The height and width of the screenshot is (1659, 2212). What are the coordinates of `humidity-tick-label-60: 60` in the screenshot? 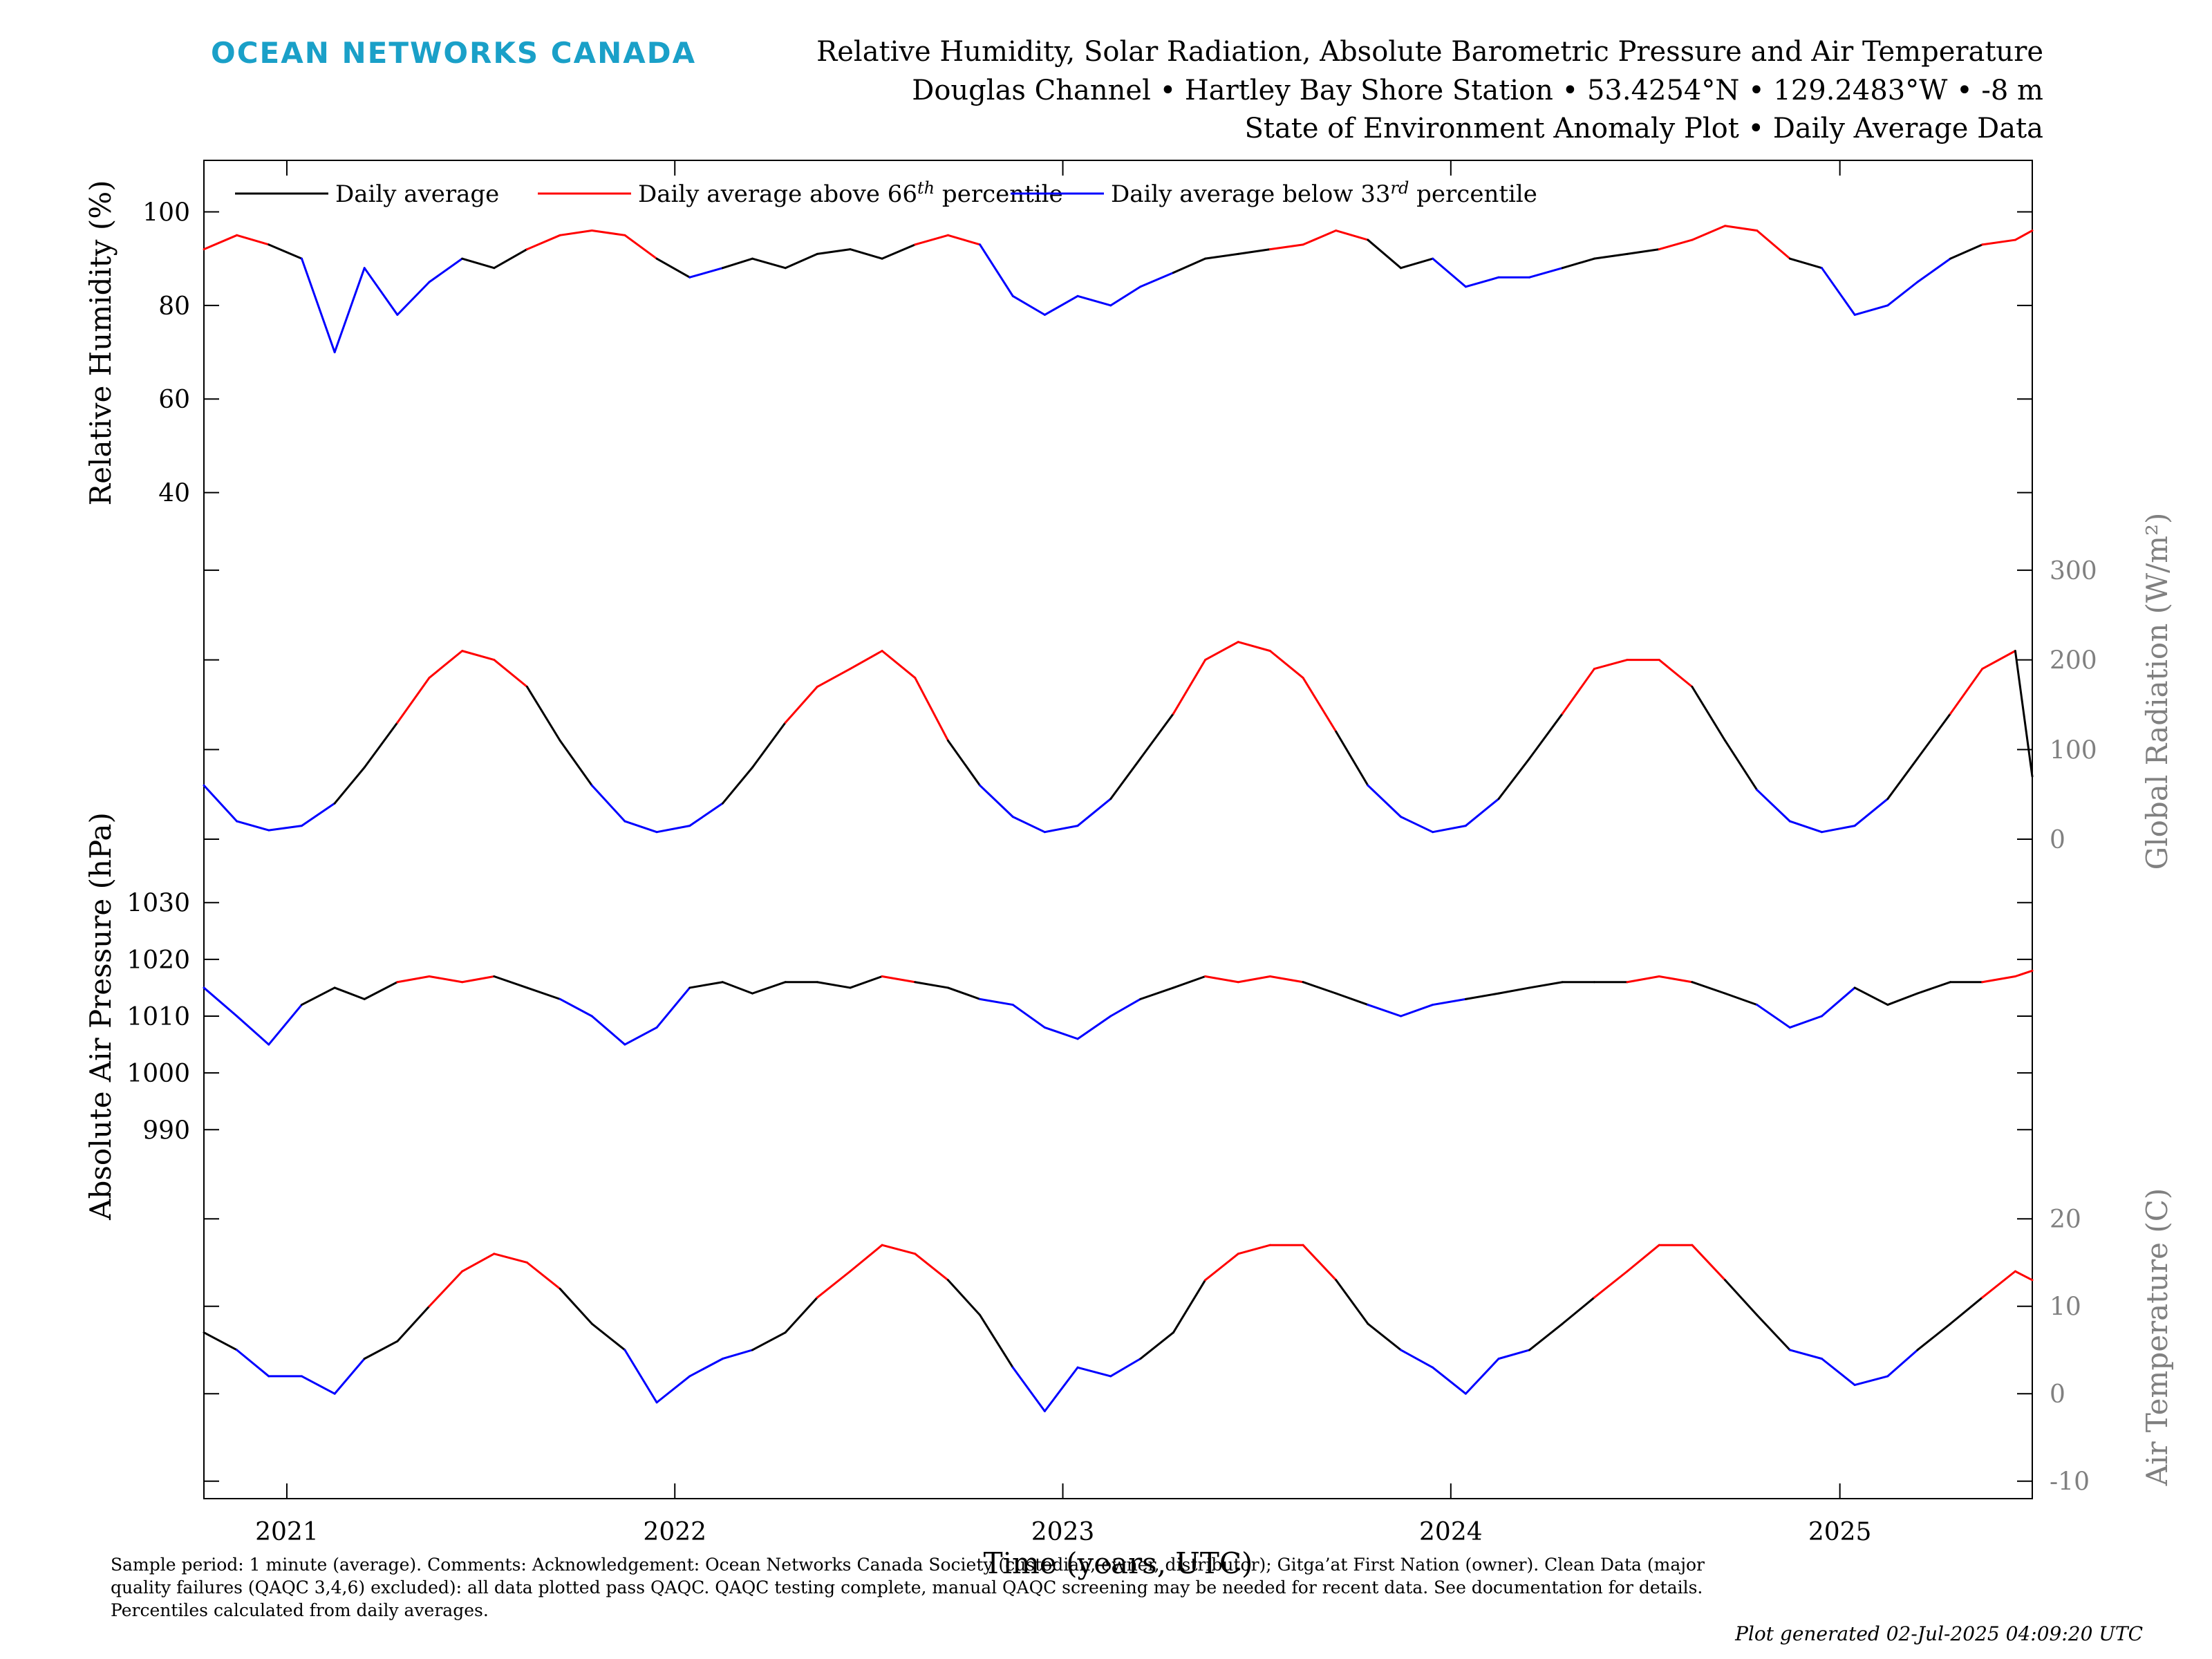 It's located at (174, 400).